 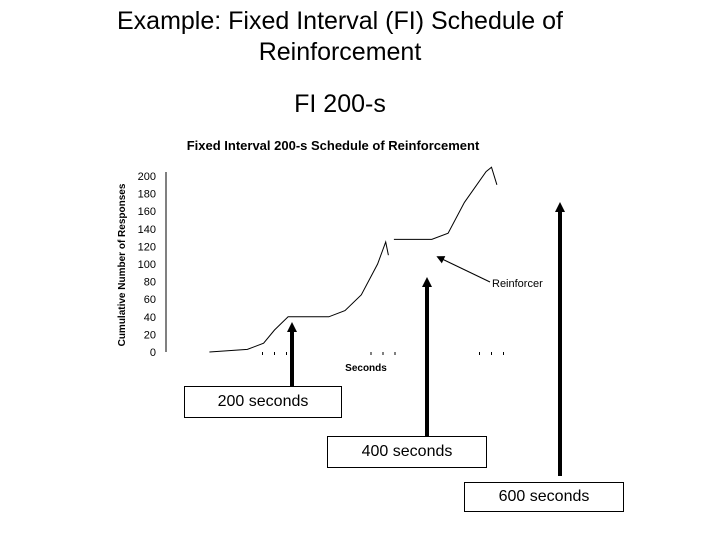 I want to click on y-axis-label: Cumulative Number of Responses, so click(x=122, y=264).